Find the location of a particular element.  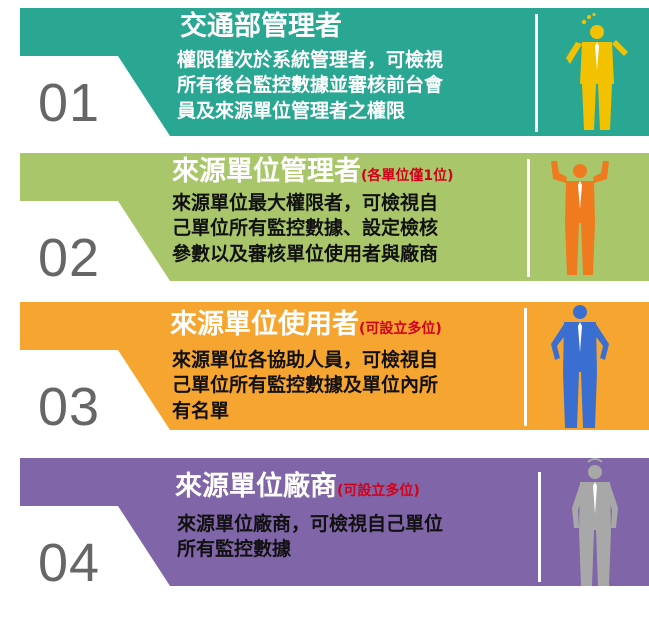

confused-man-icon is located at coordinates (595, 522).